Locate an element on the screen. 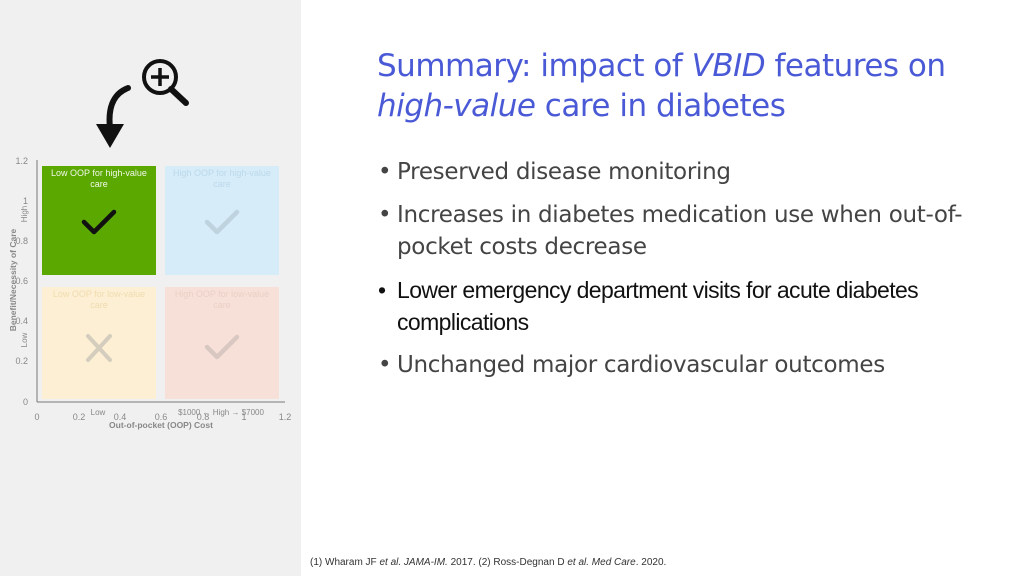  quadrant-low-oop-high-value: Low OOP for high-value care is located at coordinates (99, 220).